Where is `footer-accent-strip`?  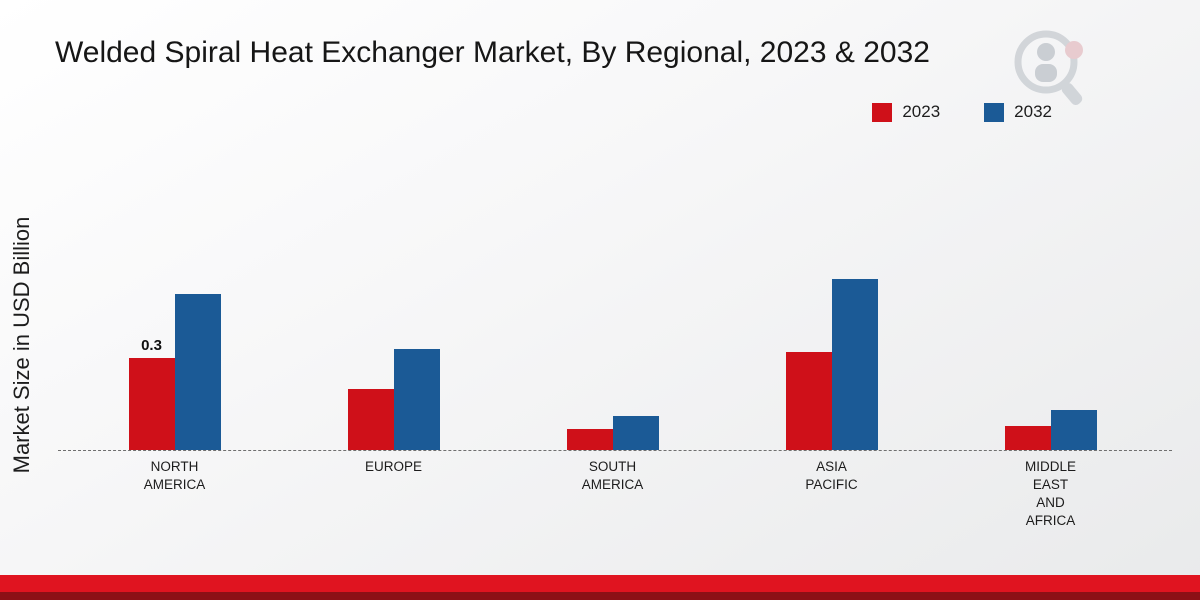
footer-accent-strip is located at coordinates (600, 583).